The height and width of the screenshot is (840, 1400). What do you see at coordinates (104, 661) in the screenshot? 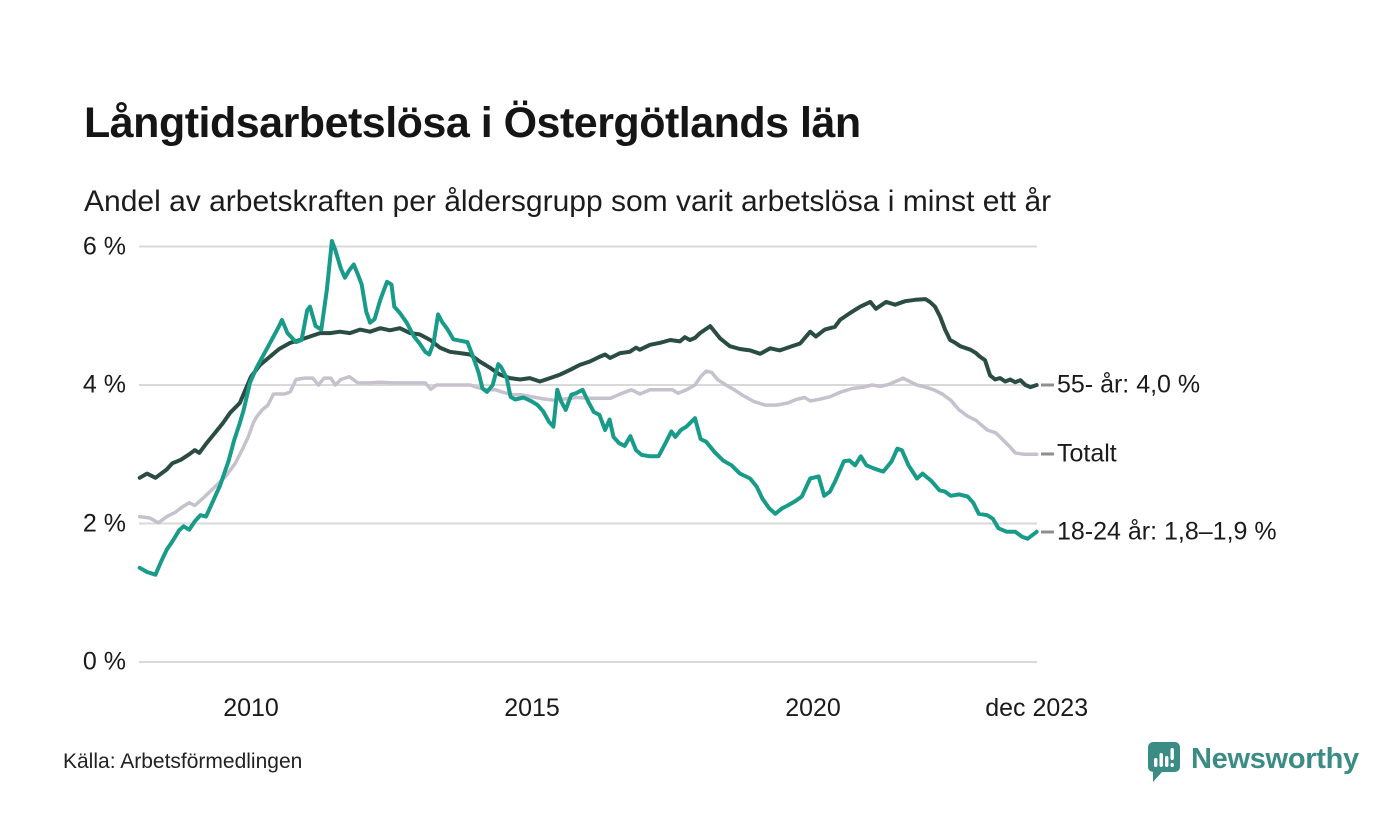
I see `y-tick-label-0: 0 %` at bounding box center [104, 661].